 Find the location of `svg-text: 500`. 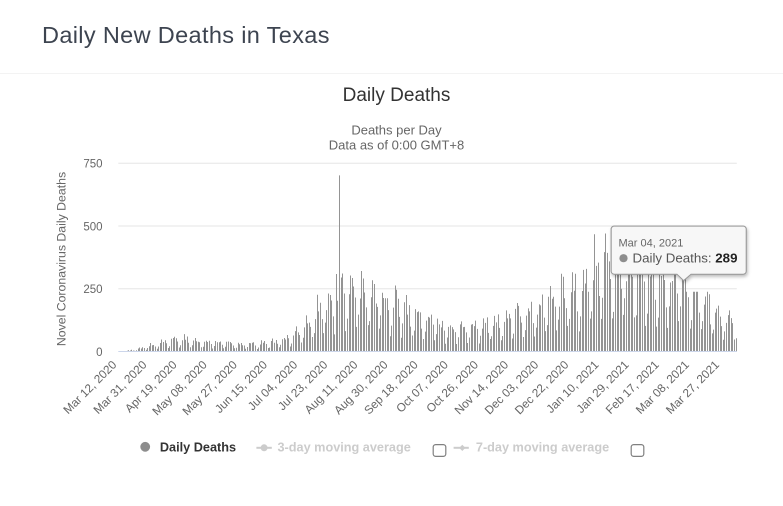

svg-text: 500 is located at coordinates (92, 227).